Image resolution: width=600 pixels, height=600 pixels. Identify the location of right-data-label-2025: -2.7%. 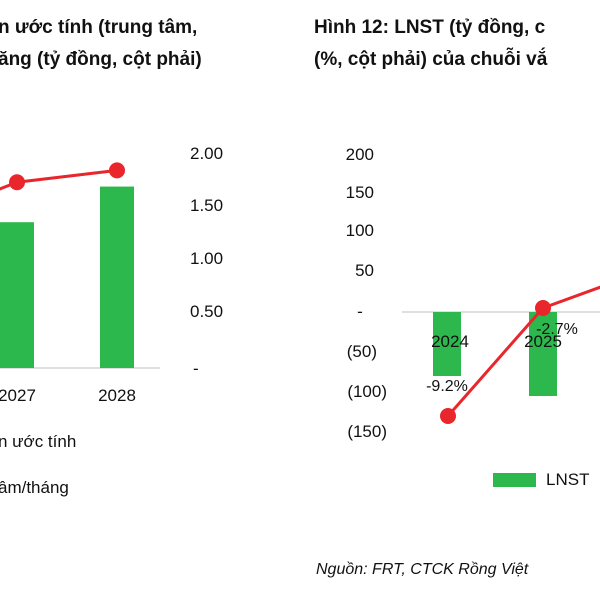
(557, 329).